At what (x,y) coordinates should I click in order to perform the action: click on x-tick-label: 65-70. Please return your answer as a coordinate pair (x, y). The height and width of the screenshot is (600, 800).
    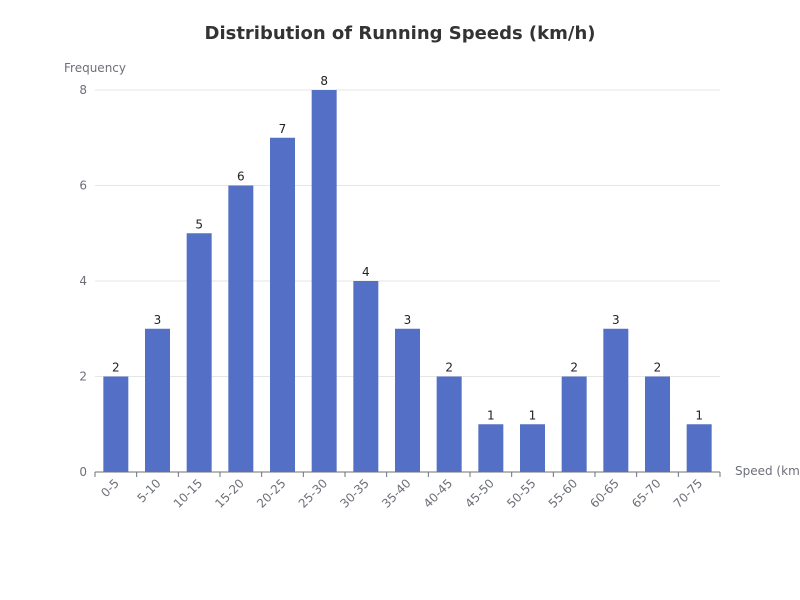
    Looking at the image, I should click on (646, 493).